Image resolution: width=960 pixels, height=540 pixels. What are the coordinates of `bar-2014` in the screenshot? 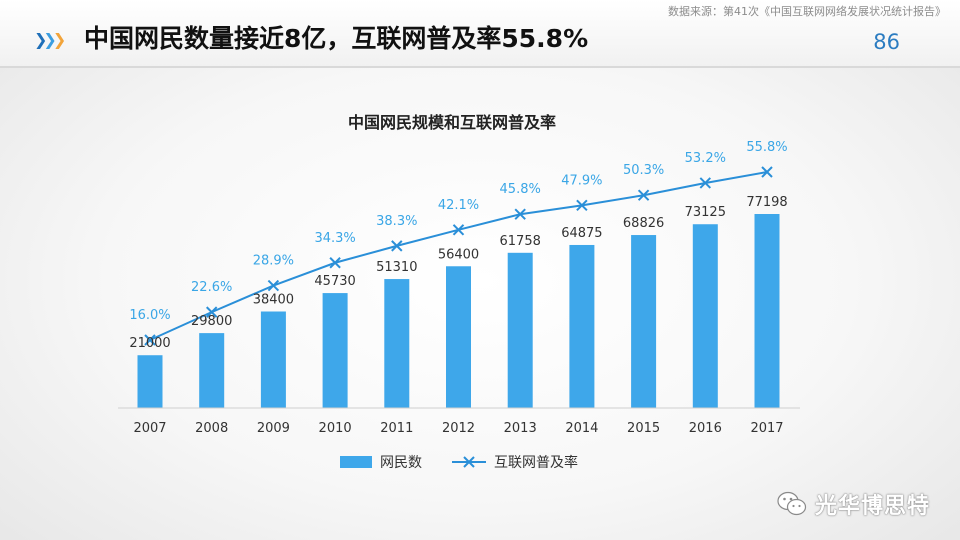 It's located at (582, 326).